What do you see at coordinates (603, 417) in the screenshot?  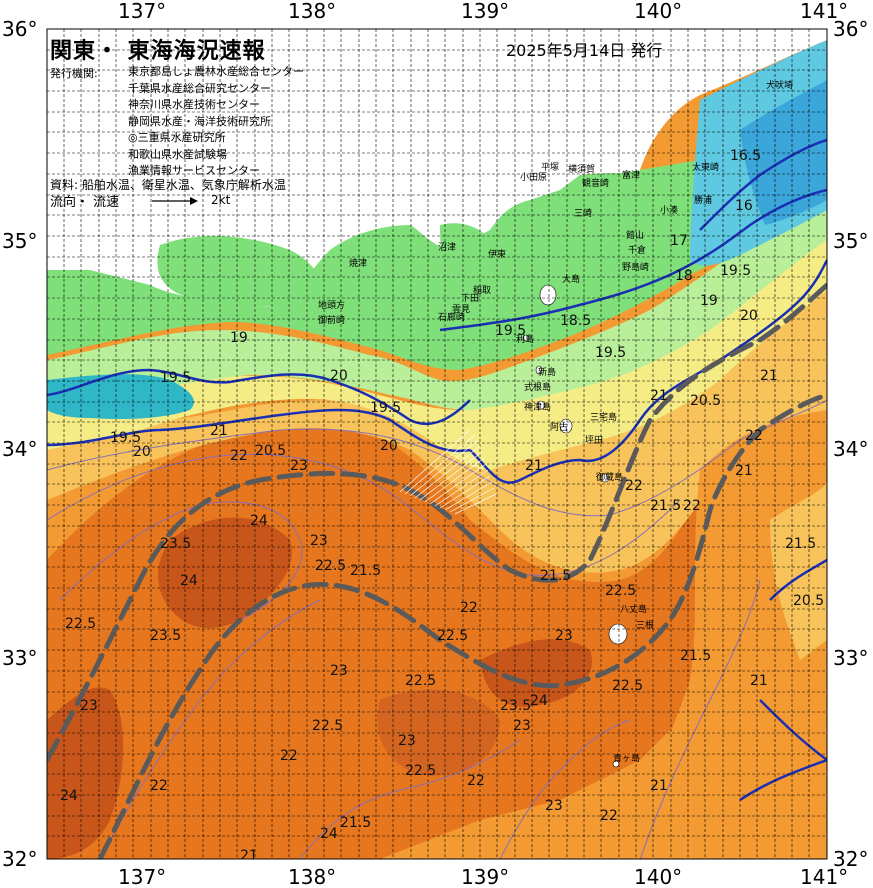 I see `place-label: 三宅島` at bounding box center [603, 417].